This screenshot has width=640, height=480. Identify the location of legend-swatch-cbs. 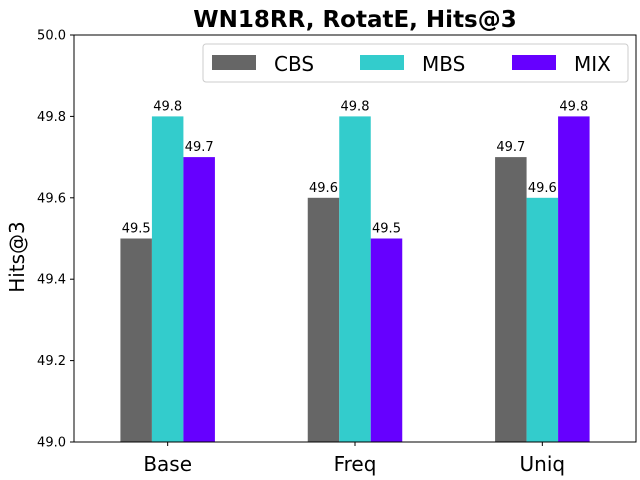
(234, 62).